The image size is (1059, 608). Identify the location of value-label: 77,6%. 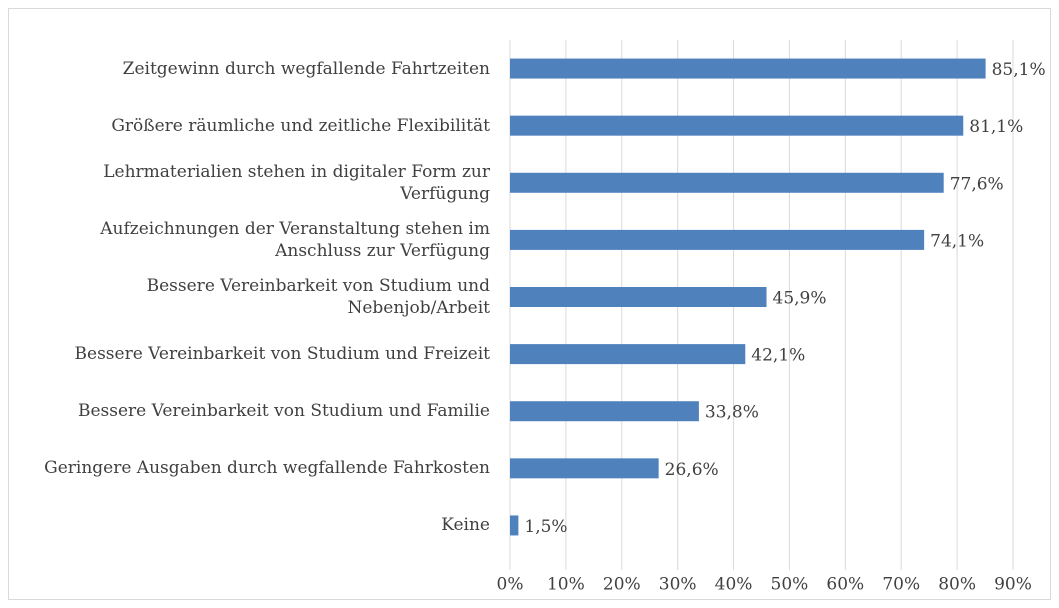
(977, 184).